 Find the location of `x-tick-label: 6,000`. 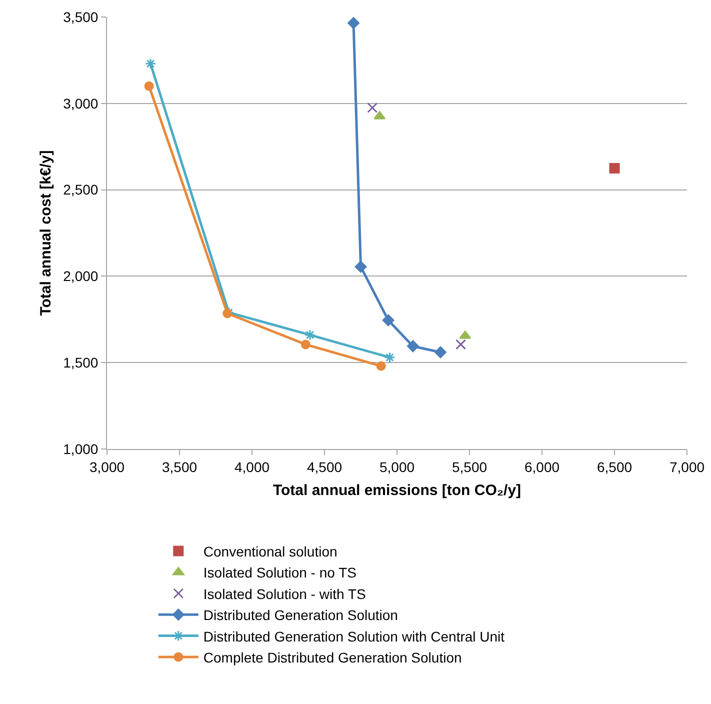

x-tick-label: 6,000 is located at coordinates (542, 466).